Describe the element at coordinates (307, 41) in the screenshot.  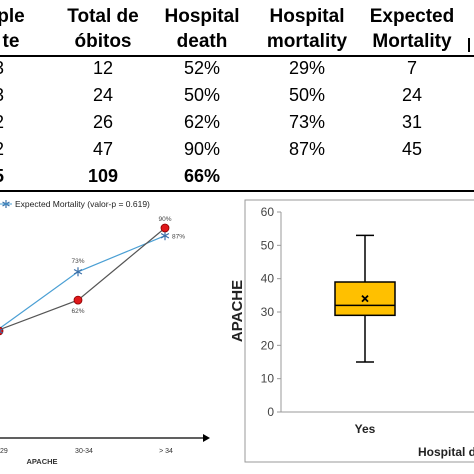
I see `header-hospital-mortality-line2: mortality` at that location.